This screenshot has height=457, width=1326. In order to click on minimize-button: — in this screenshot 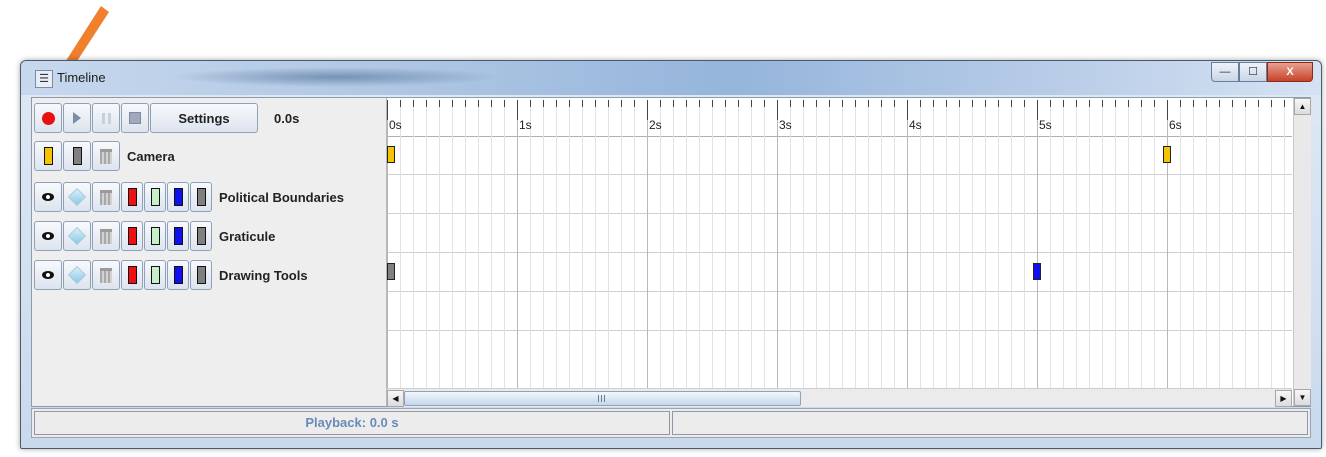, I will do `click(1225, 72)`.